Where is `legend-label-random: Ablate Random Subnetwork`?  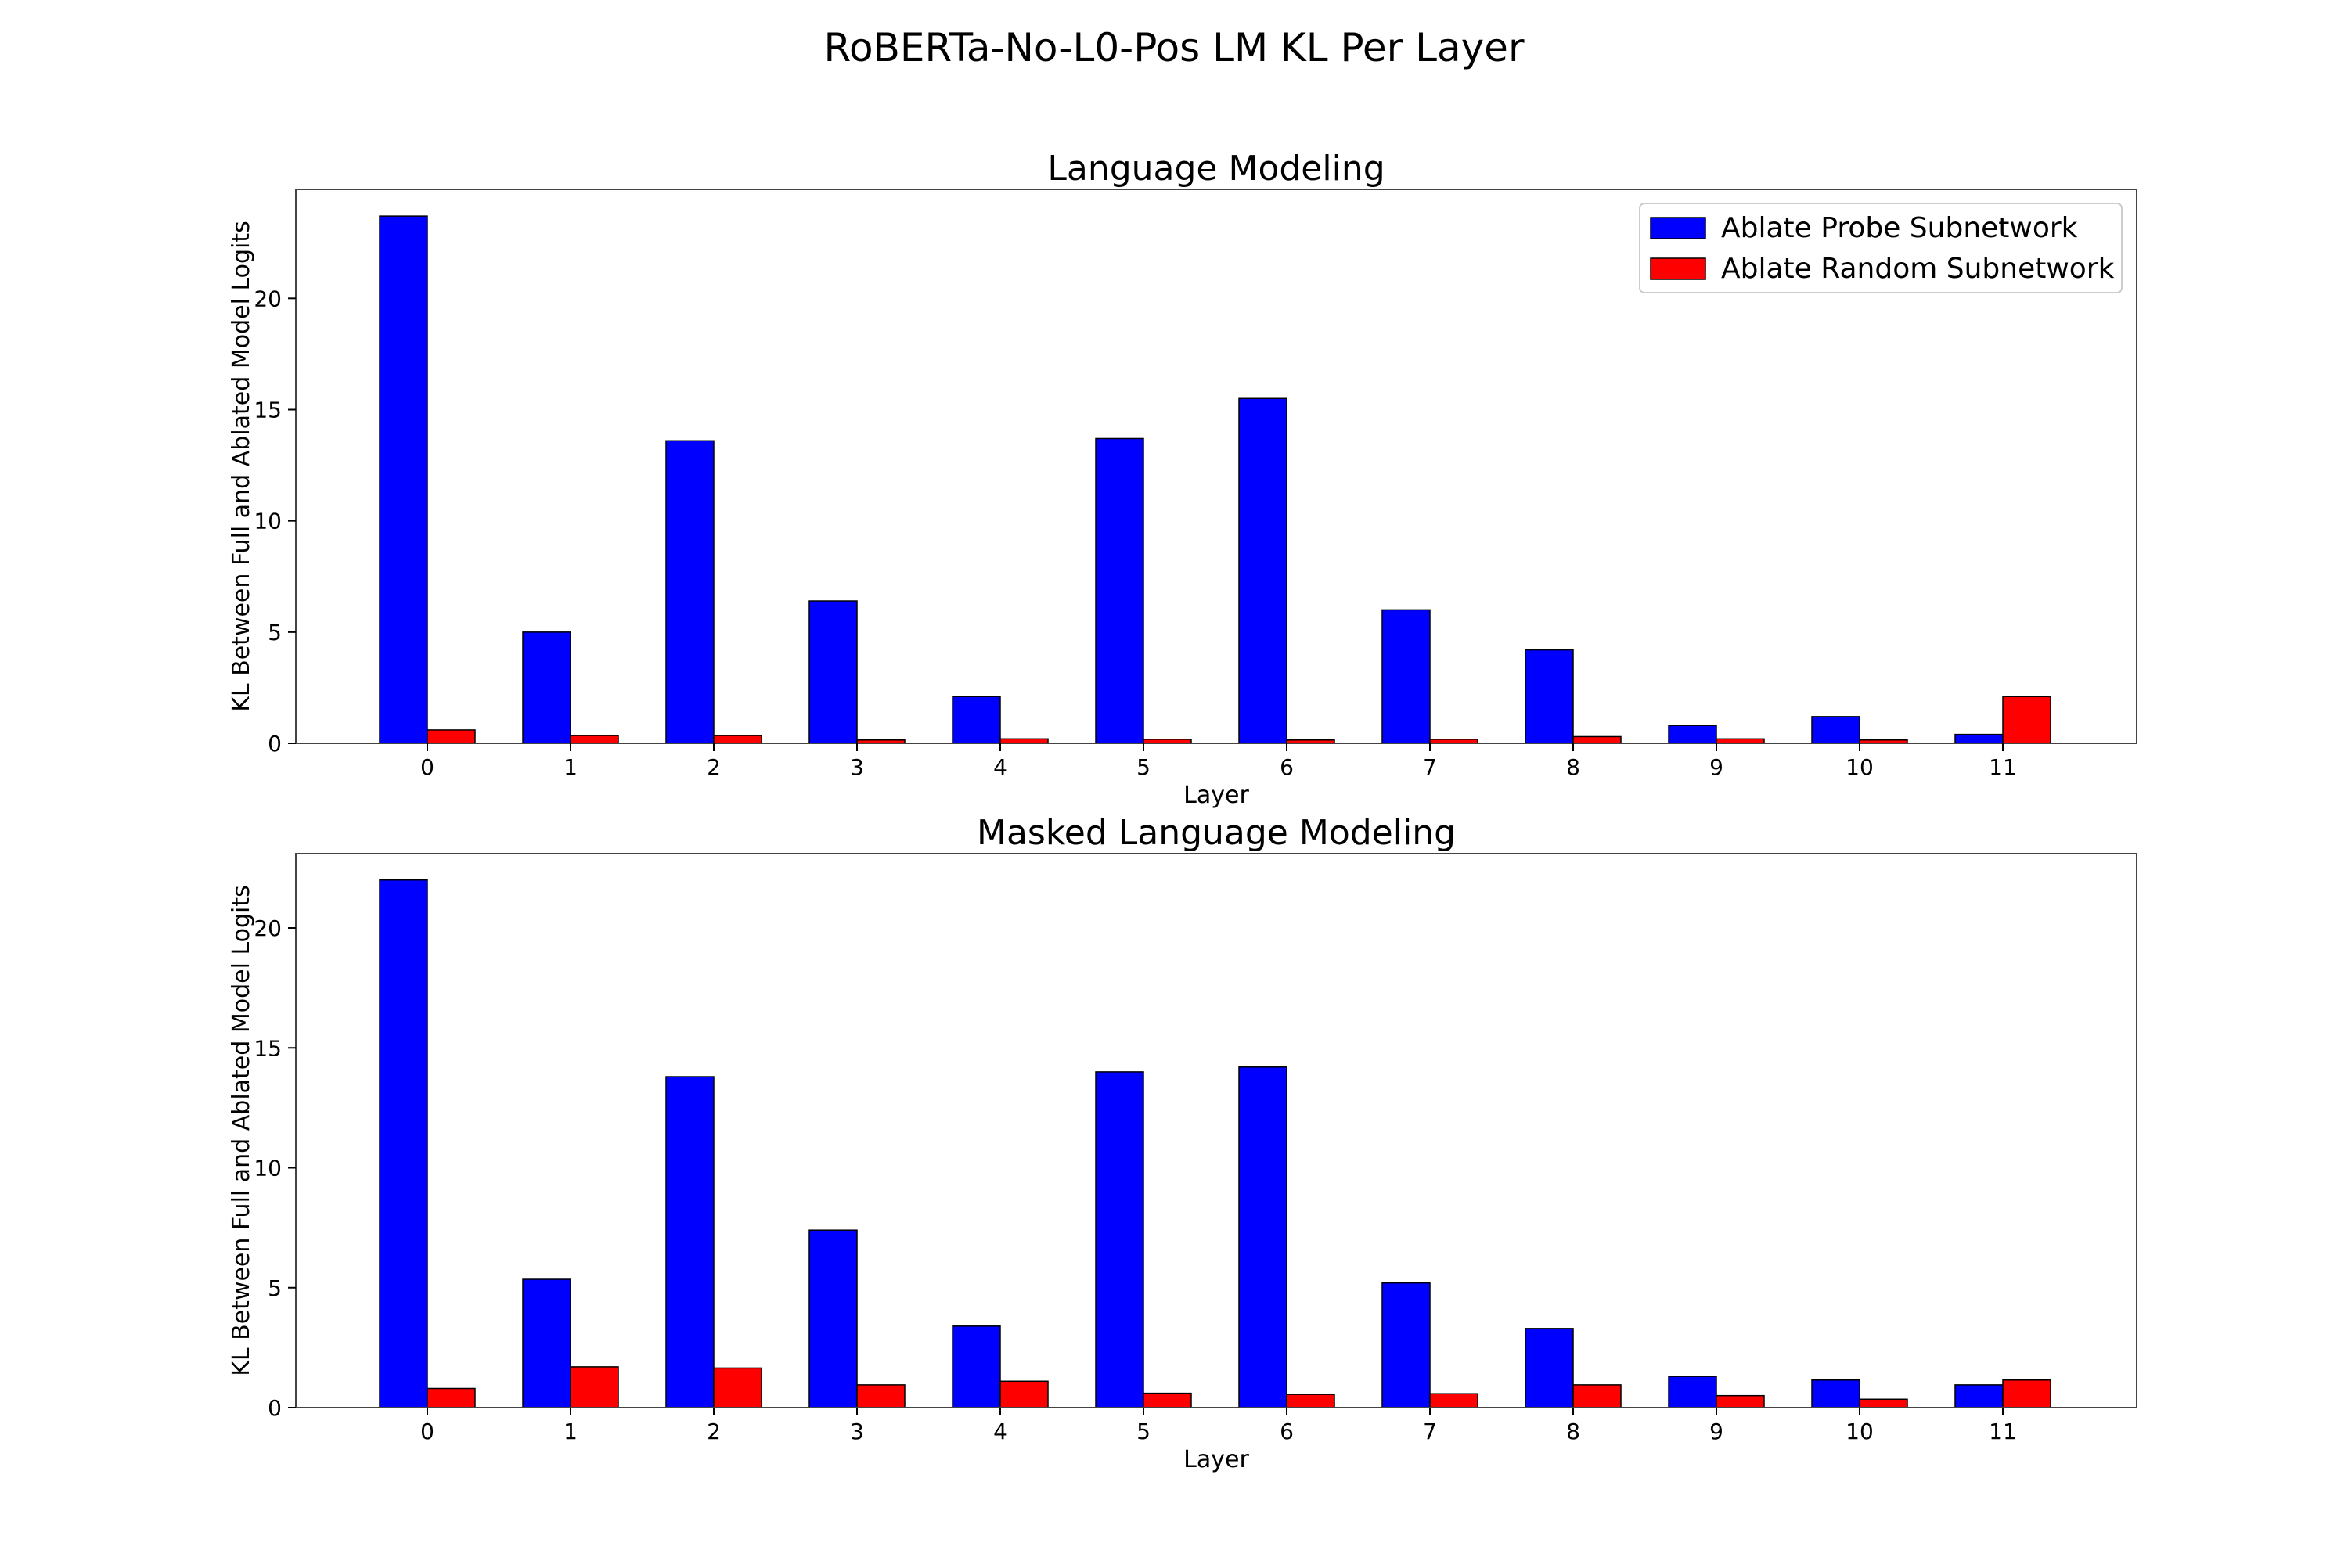
legend-label-random: Ablate Random Subnetwork is located at coordinates (1918, 269).